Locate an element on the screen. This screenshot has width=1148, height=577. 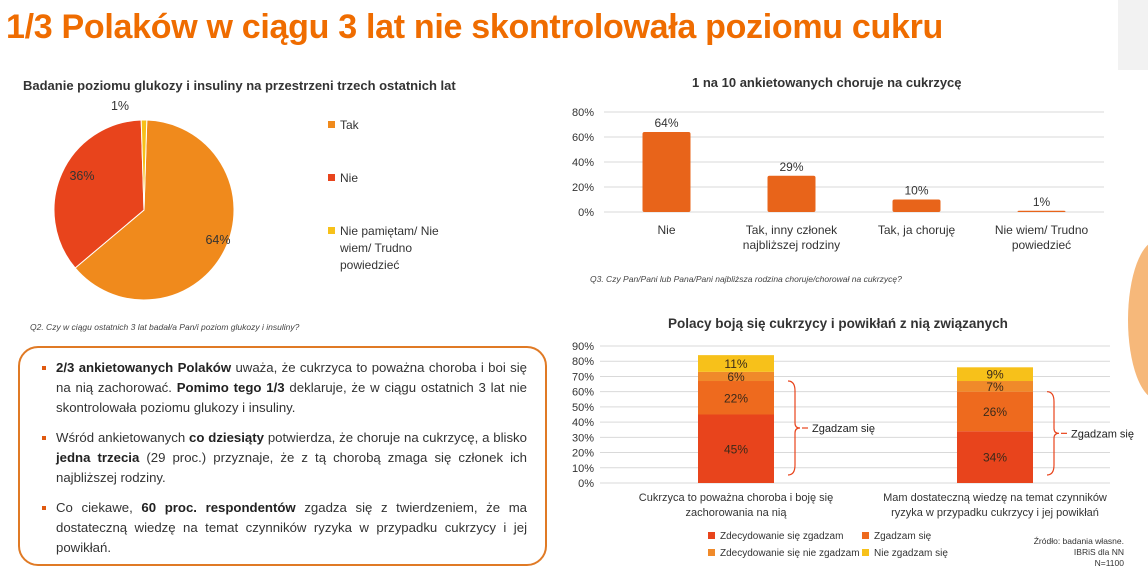
legend-label: Tak is located at coordinates (349, 125).